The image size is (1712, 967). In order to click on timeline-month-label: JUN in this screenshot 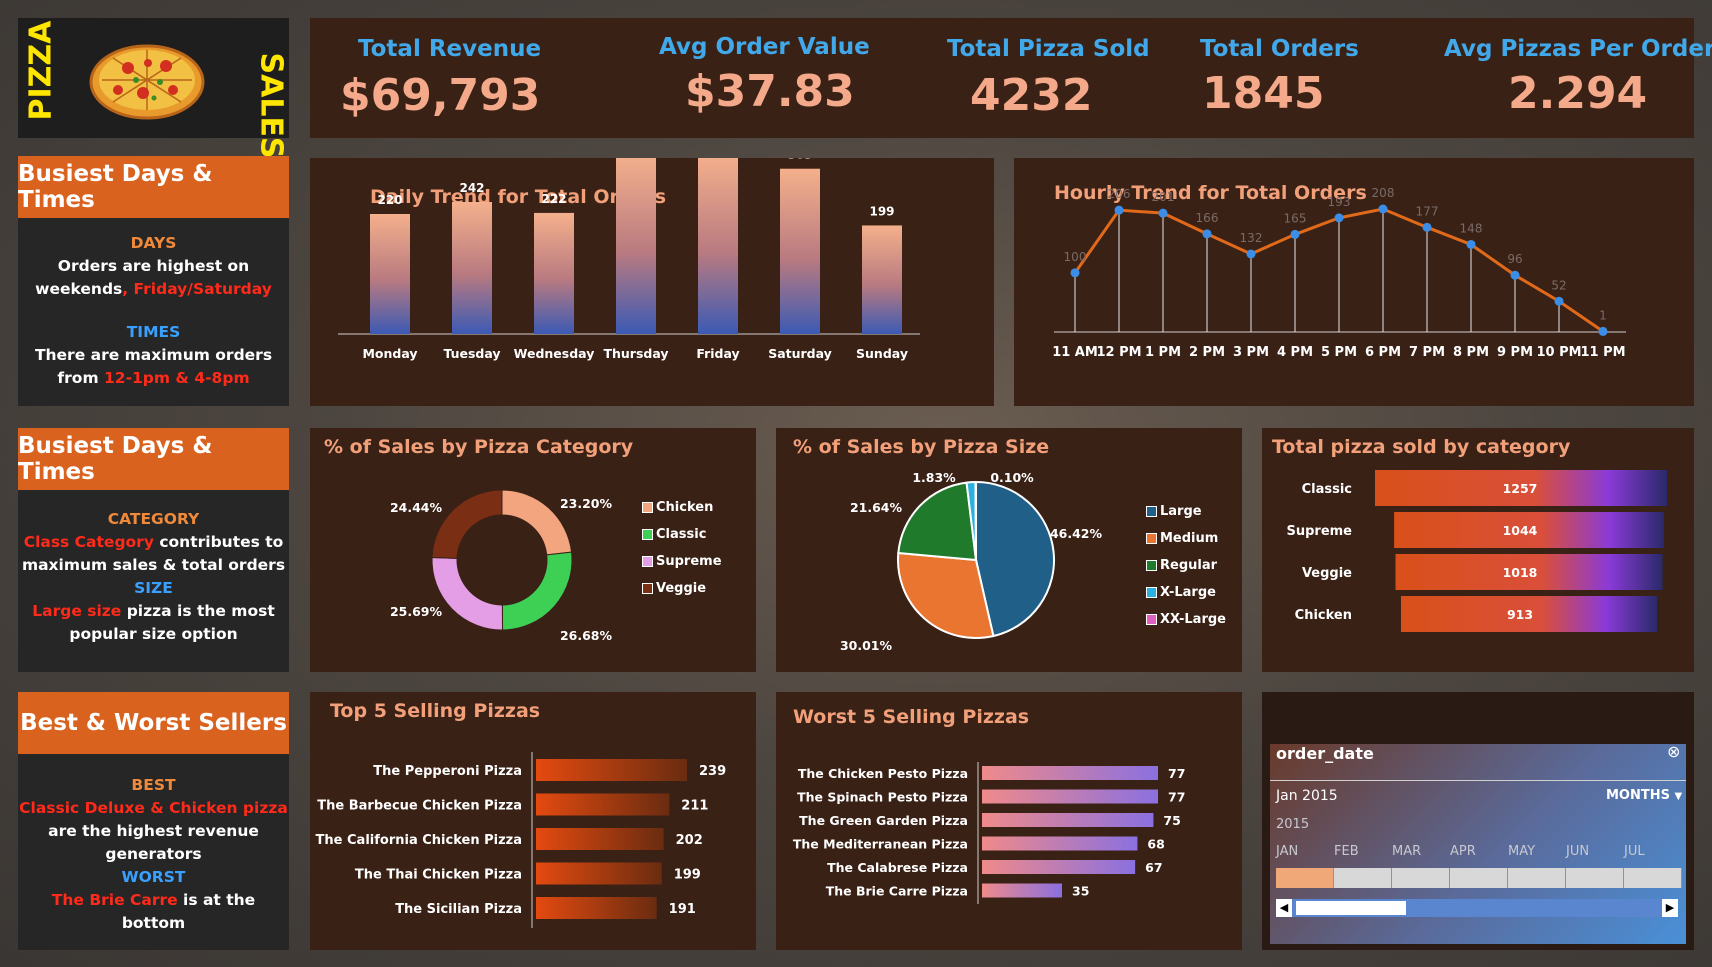, I will do `click(1578, 851)`.